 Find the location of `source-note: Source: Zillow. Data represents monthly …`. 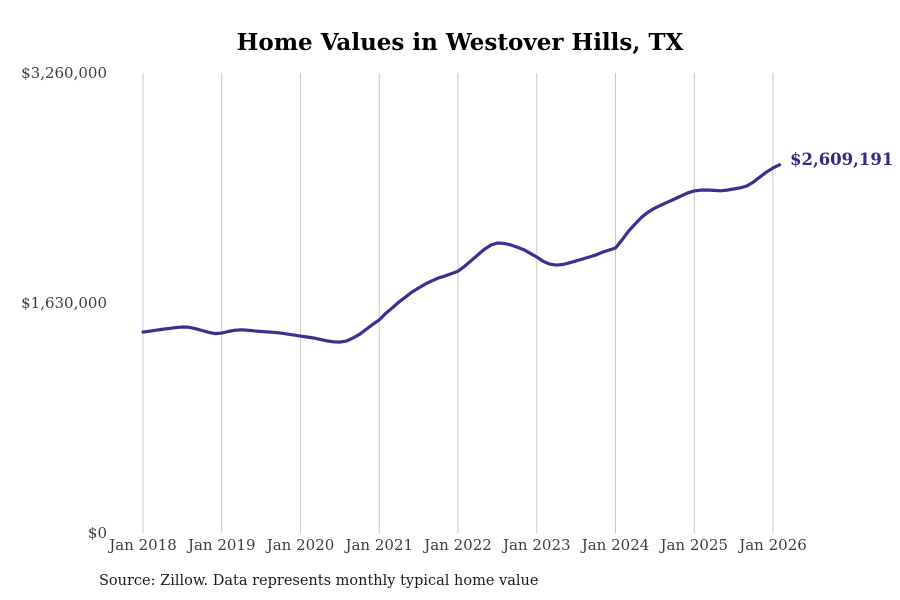

source-note: Source: Zillow. Data represents monthly … is located at coordinates (319, 581).